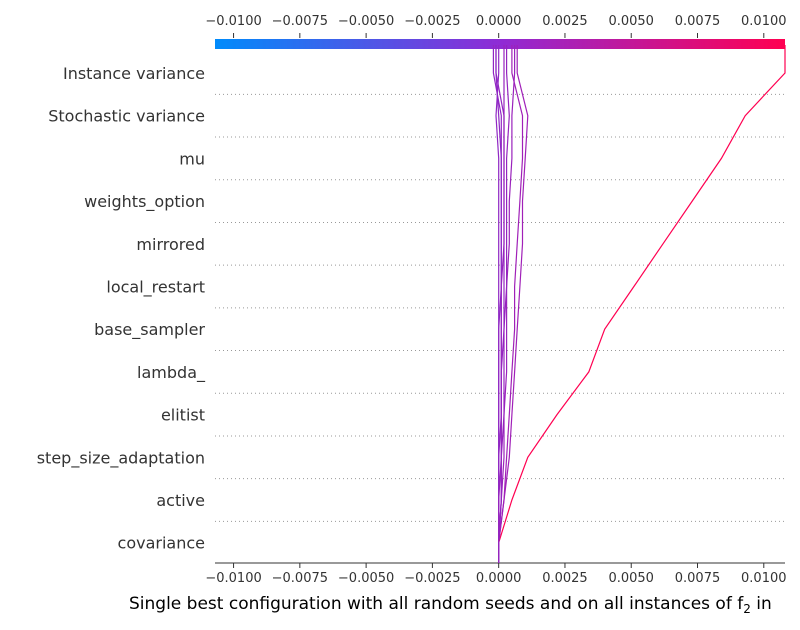  What do you see at coordinates (565, 21) in the screenshot?
I see `x-tick-label-top: 0.0025` at bounding box center [565, 21].